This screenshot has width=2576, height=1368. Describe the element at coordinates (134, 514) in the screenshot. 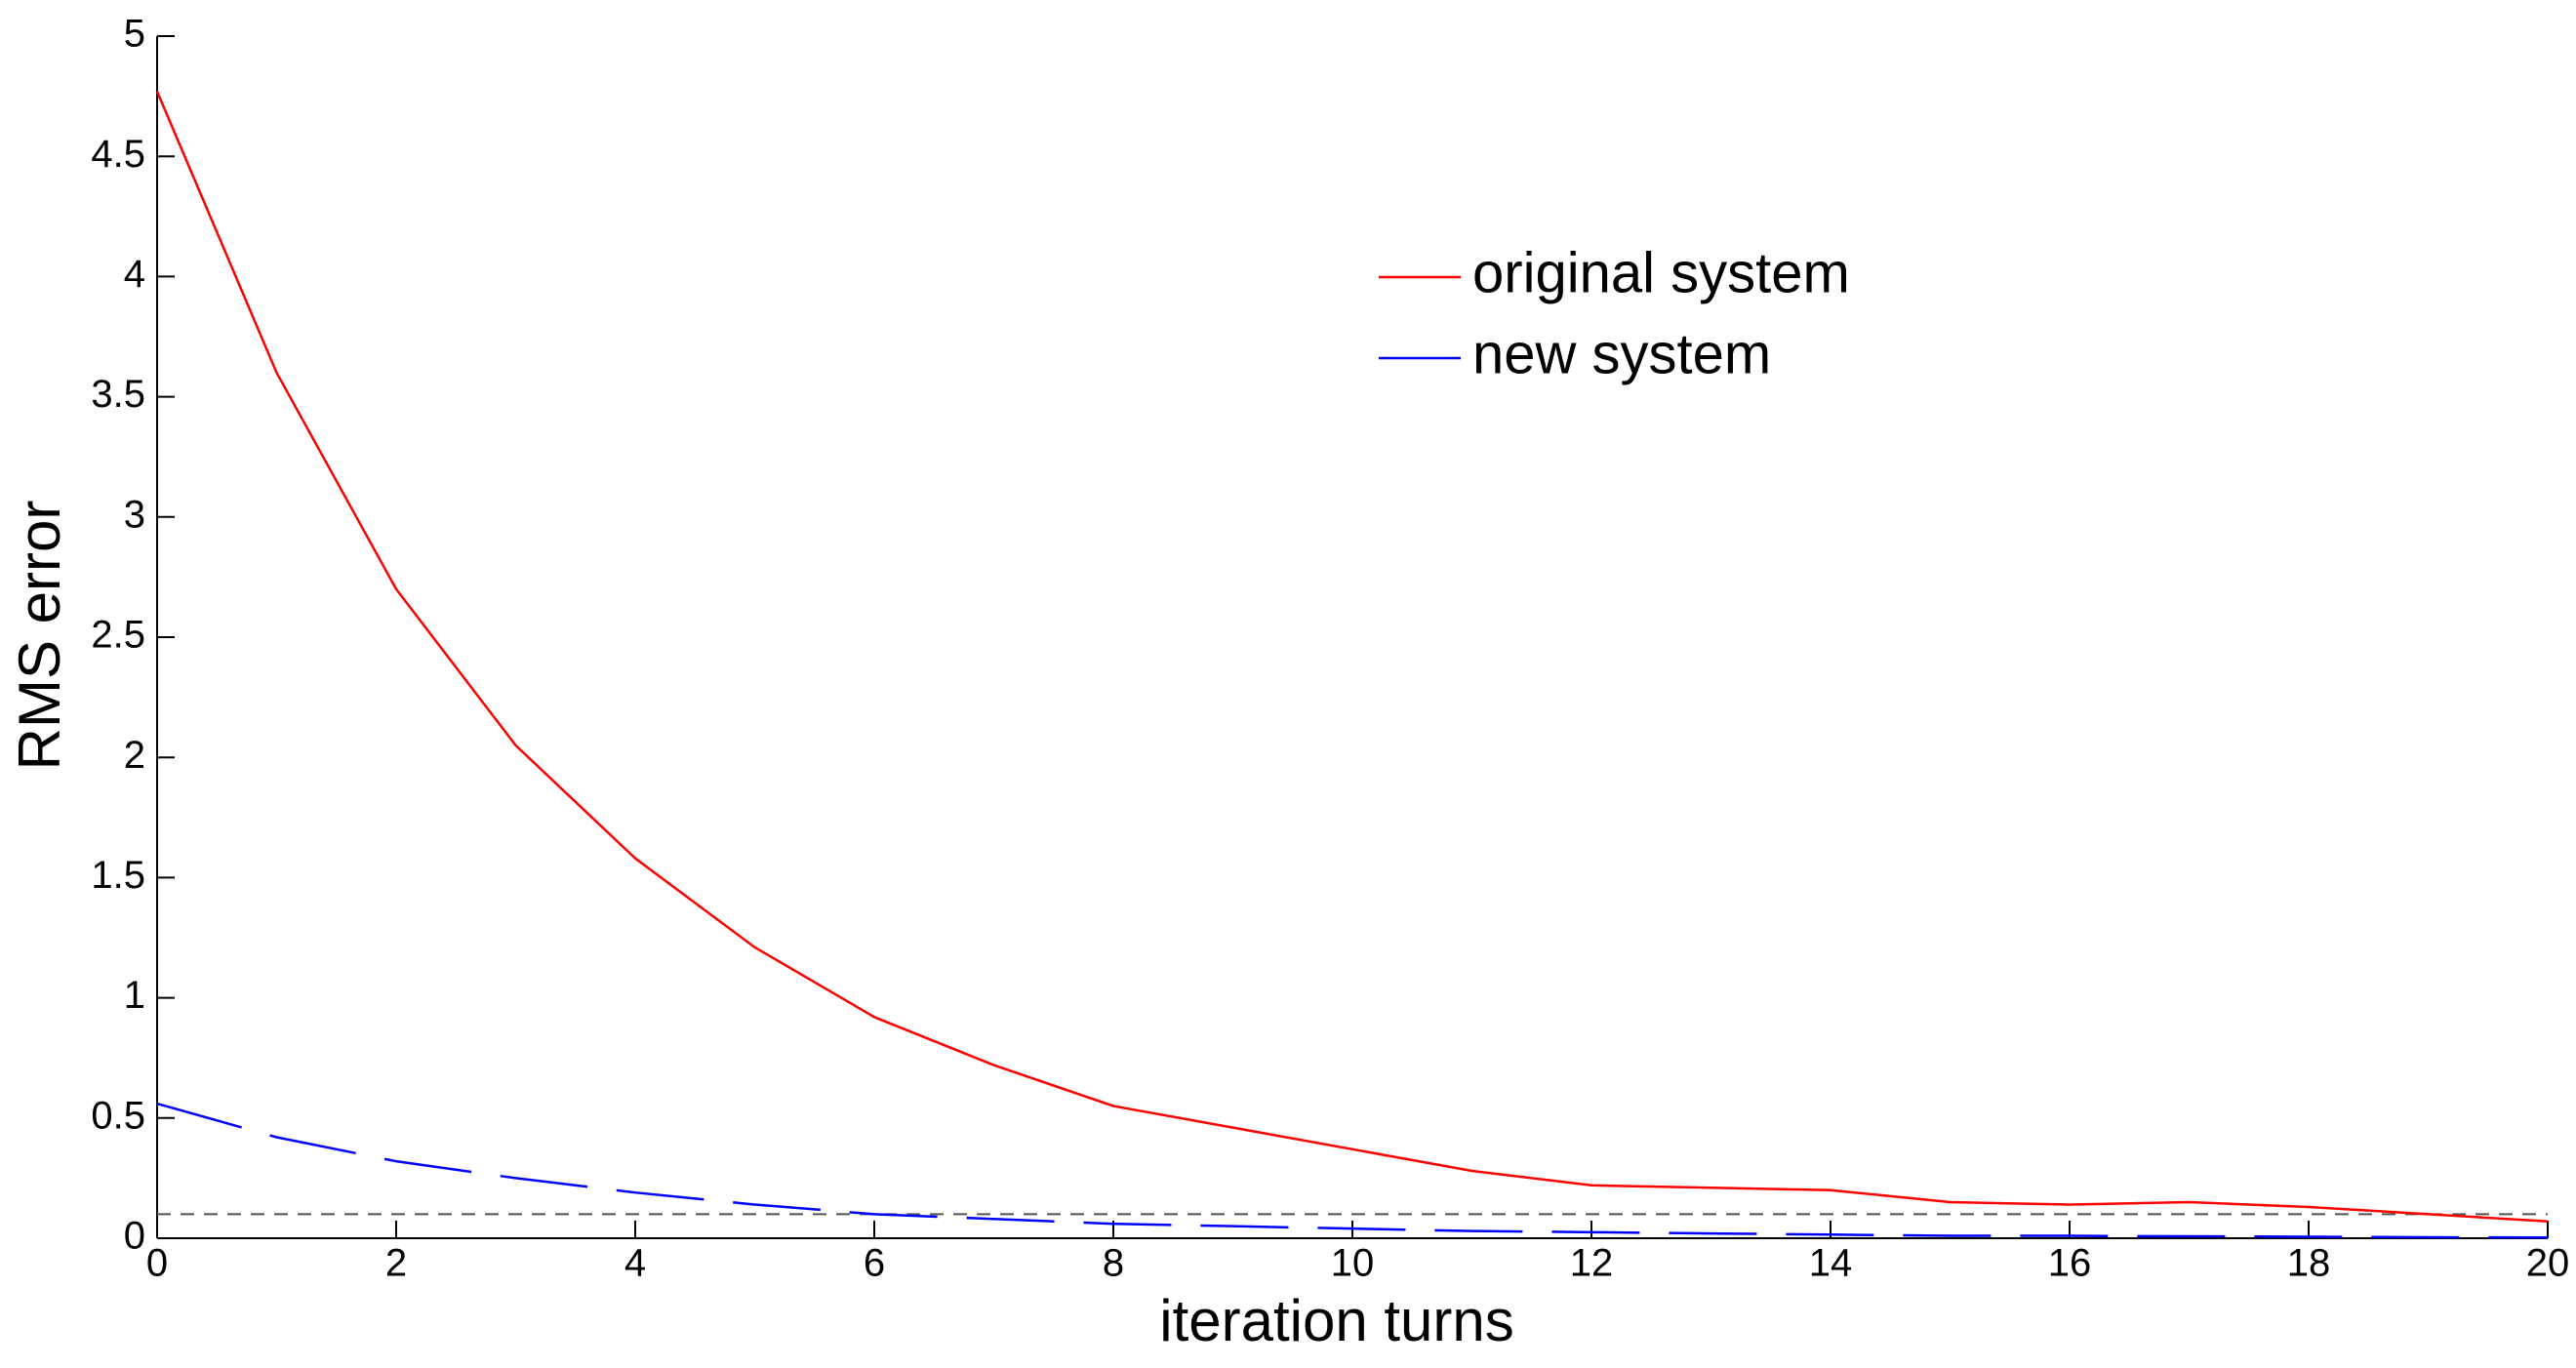

I see `y-tick-label: 3` at that location.